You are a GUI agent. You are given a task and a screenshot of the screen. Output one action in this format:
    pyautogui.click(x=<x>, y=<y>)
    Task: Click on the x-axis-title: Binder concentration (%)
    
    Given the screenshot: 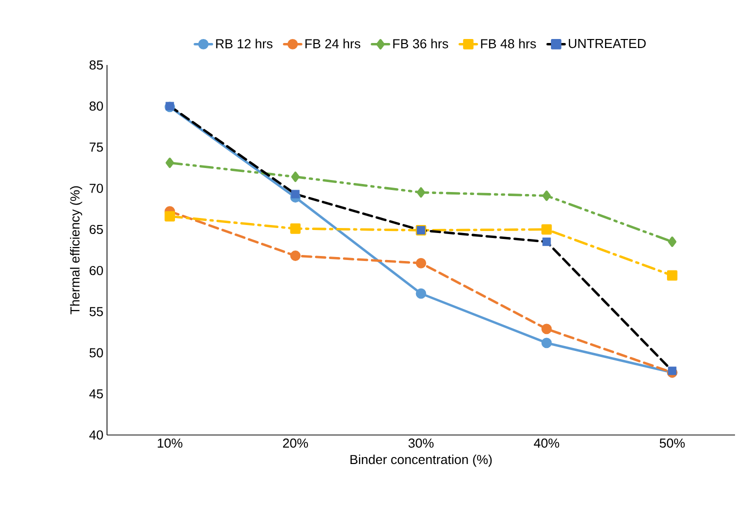 What is the action you would take?
    pyautogui.click(x=421, y=460)
    